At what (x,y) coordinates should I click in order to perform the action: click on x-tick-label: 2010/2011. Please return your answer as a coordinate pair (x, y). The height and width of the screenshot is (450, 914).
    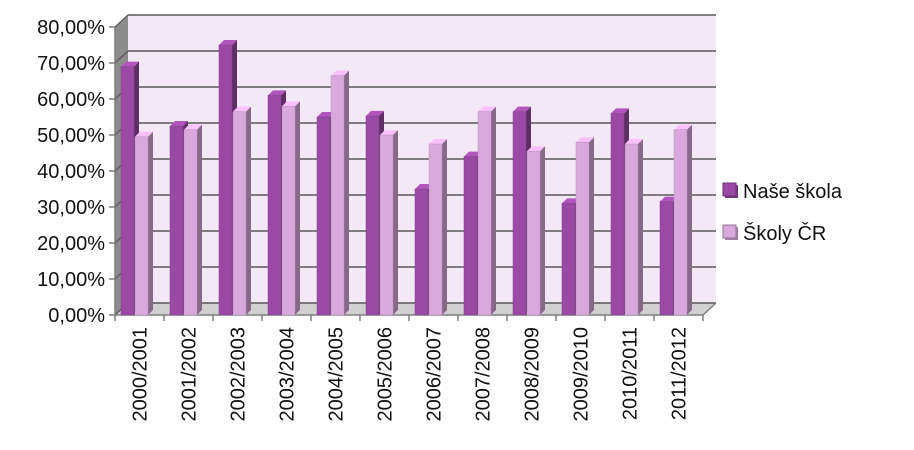
    Looking at the image, I should click on (631, 373).